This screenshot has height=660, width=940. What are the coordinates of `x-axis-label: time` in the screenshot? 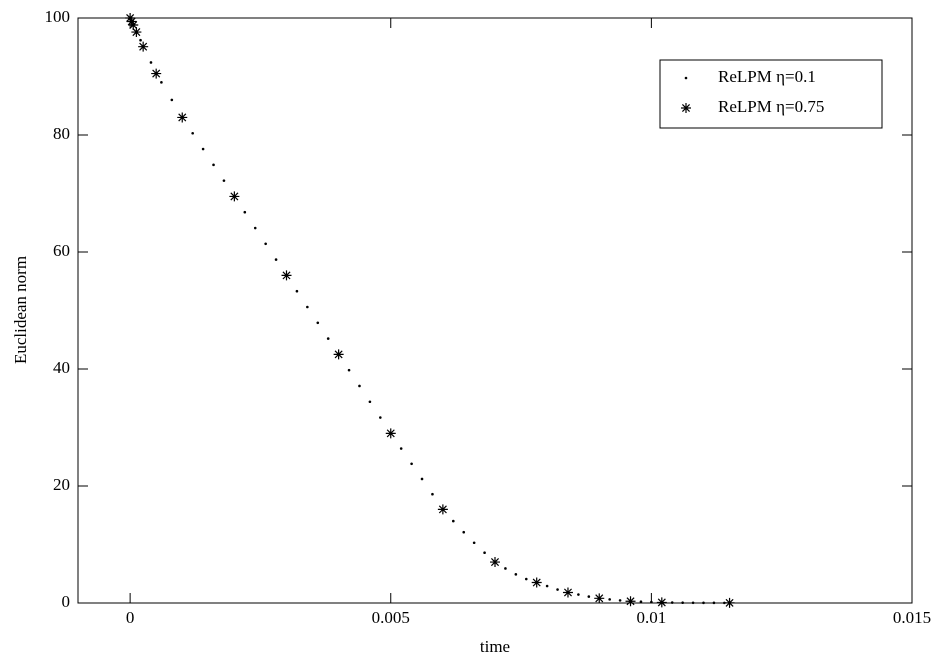 It's located at (495, 646).